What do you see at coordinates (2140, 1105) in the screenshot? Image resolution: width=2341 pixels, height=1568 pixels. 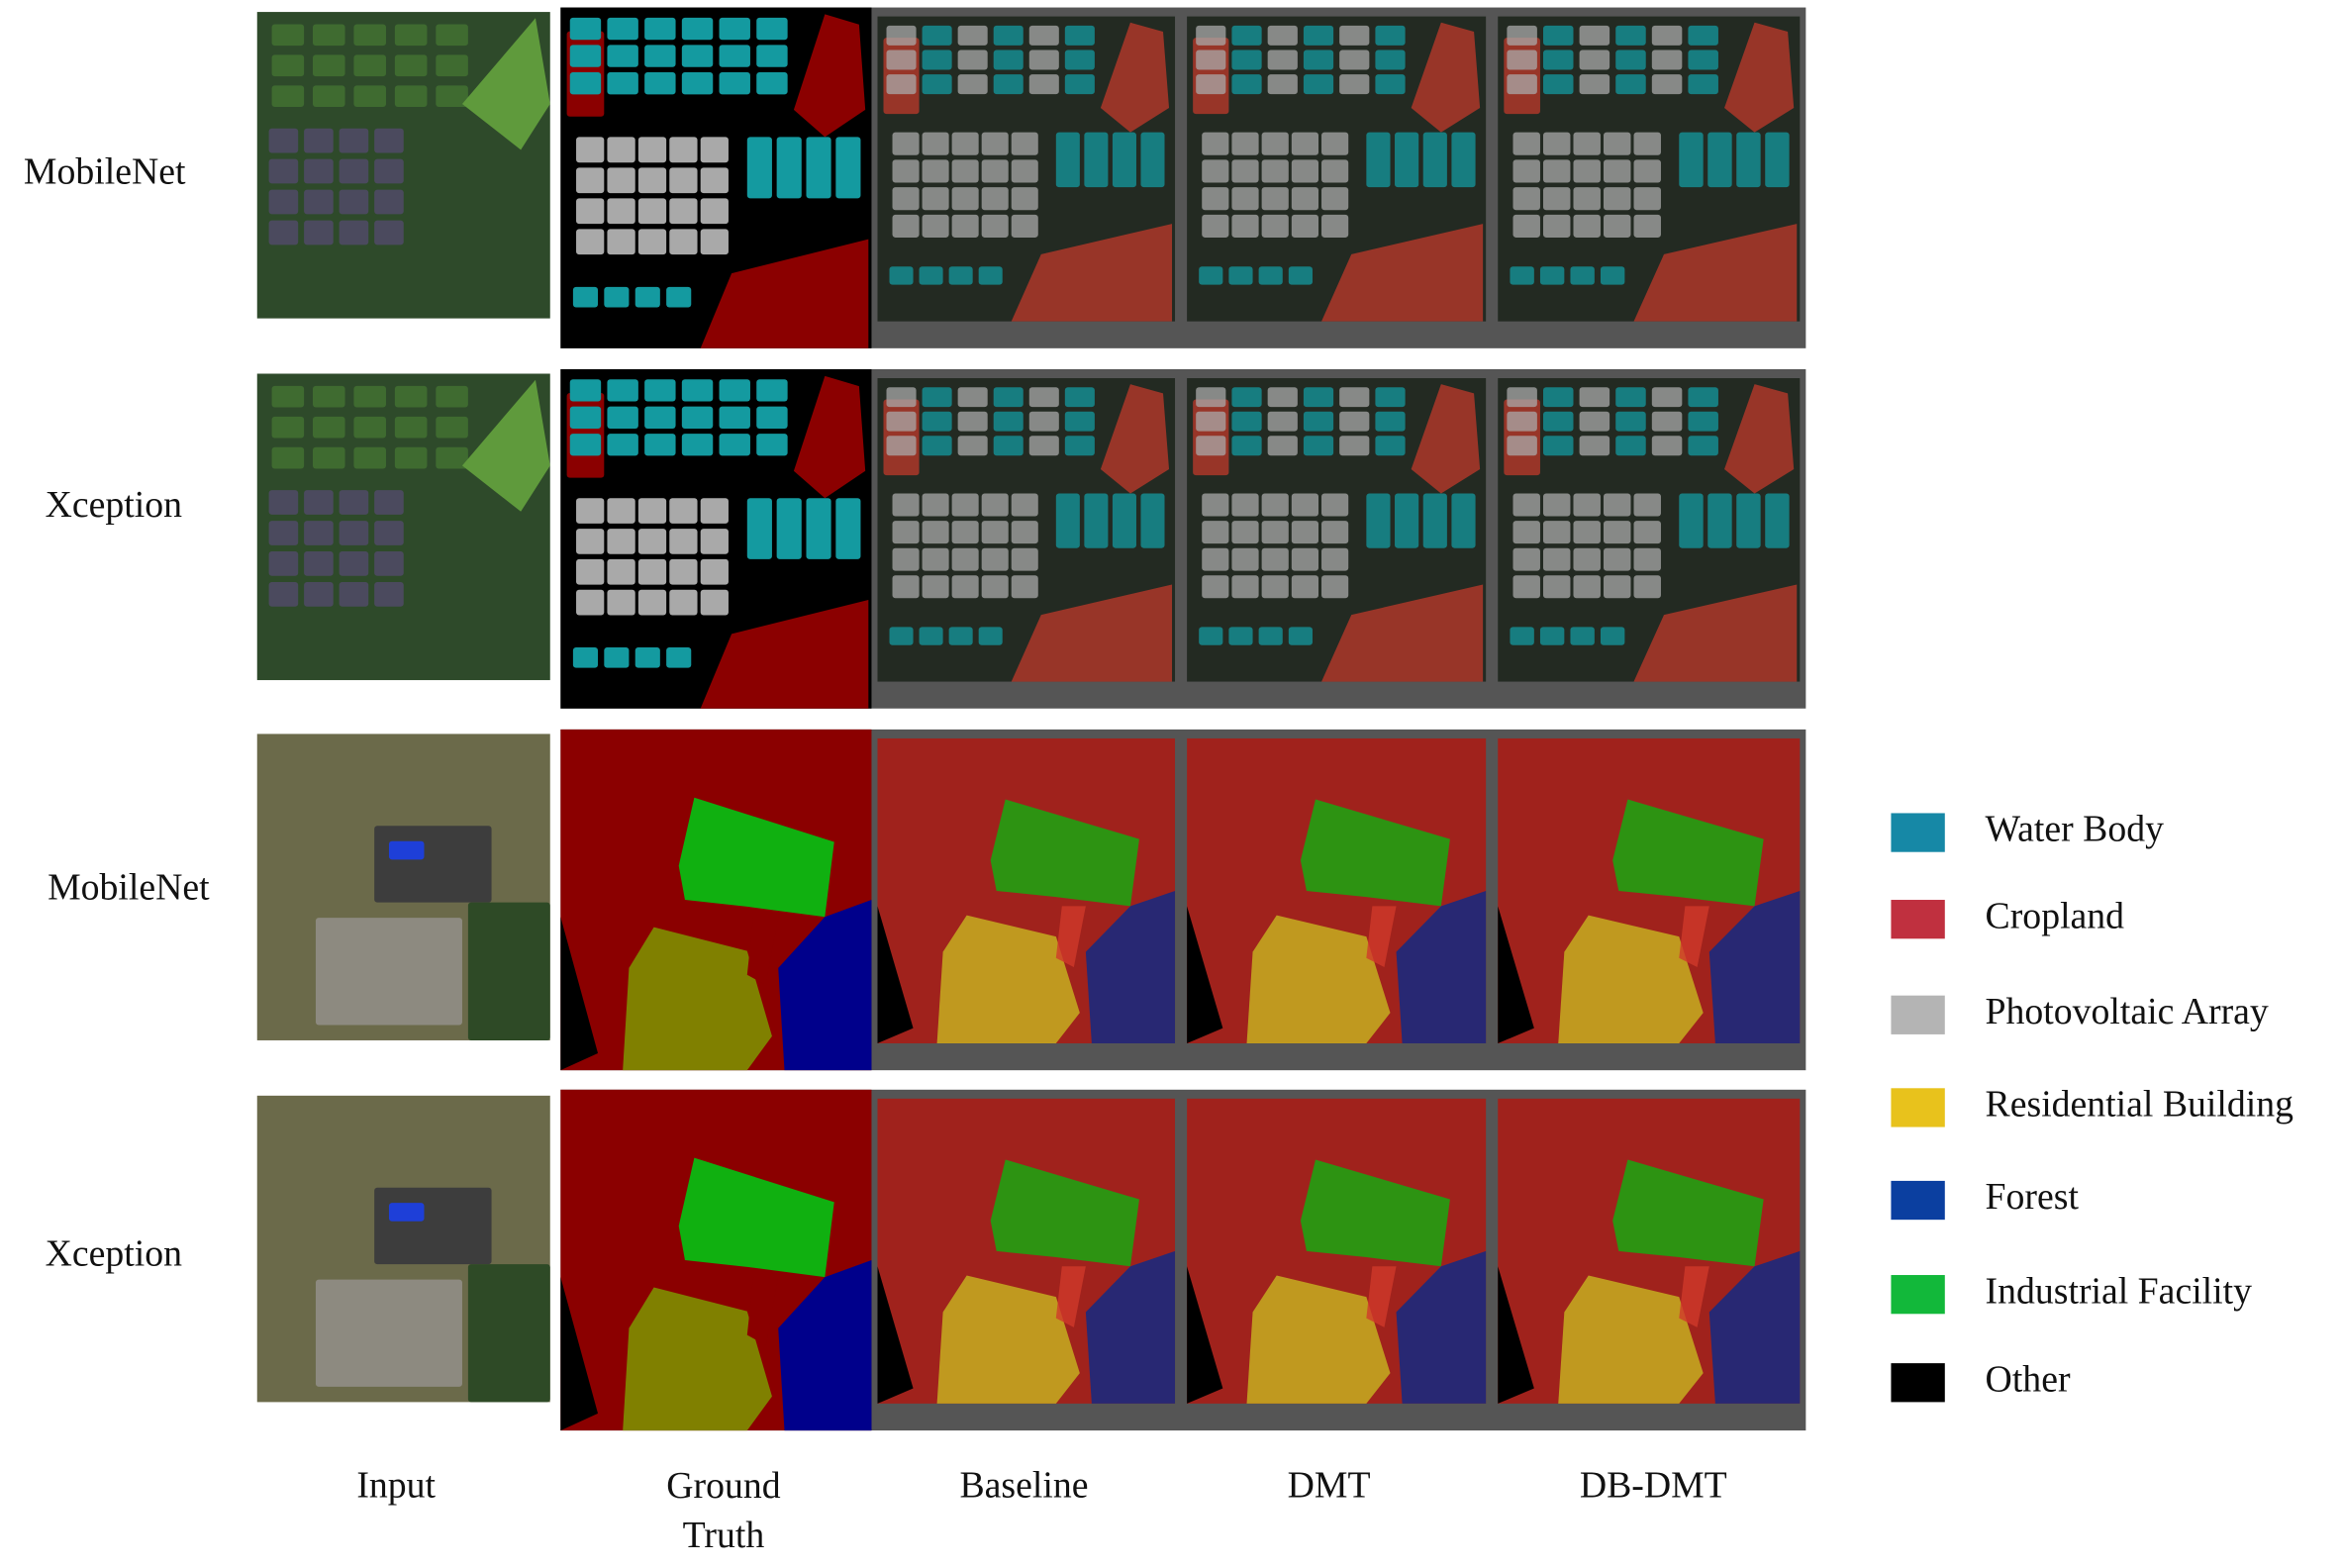 I see `legend-label: Residential Building` at bounding box center [2140, 1105].